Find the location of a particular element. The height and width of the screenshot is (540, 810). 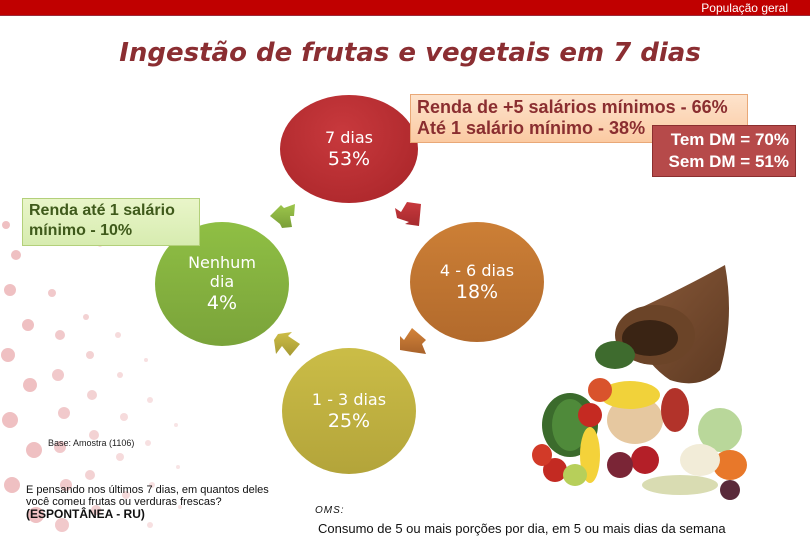

income-low-text: Até 1 salário mínimo - 38% is located at coordinates (531, 128).